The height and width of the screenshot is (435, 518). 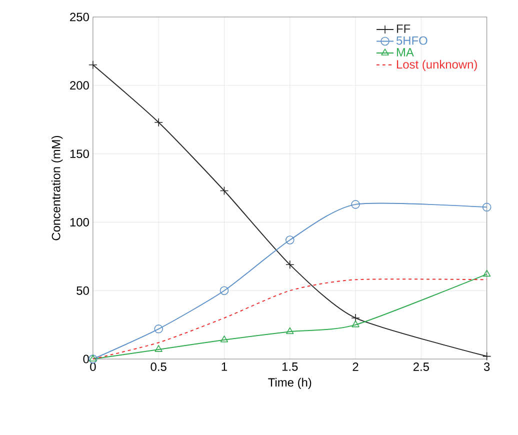 What do you see at coordinates (79, 85) in the screenshot?
I see `y-tick-label: 200` at bounding box center [79, 85].